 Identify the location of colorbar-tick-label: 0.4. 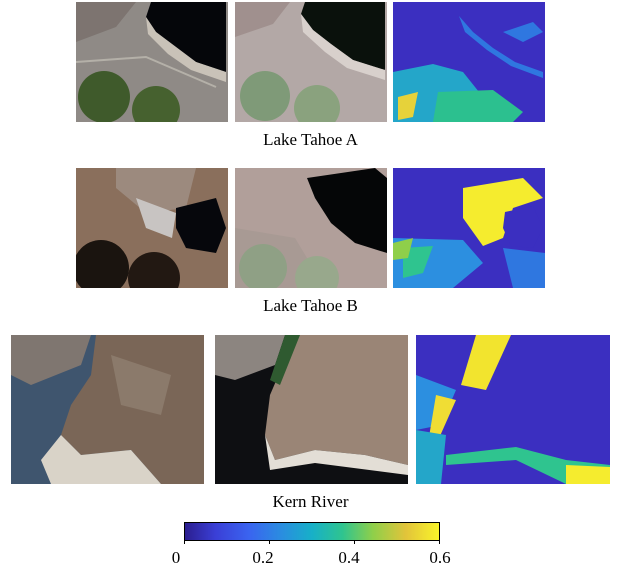
(349, 557).